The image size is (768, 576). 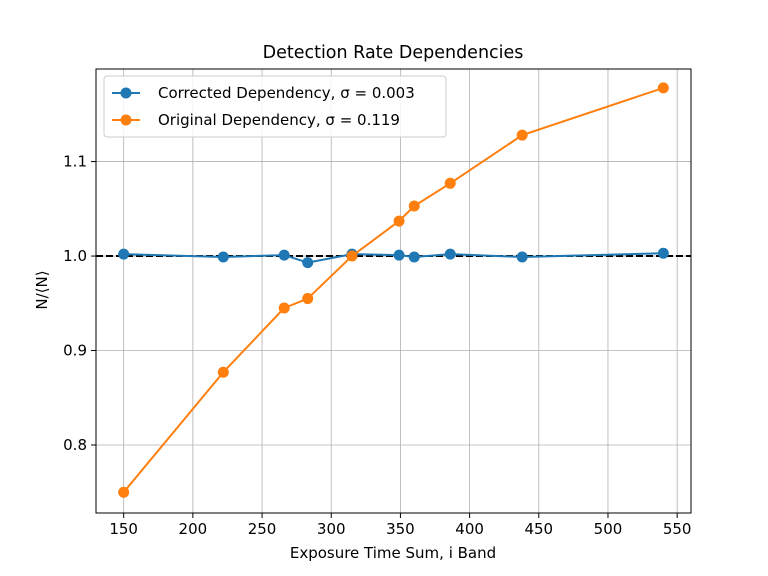 I want to click on y-tick-label: 0.8, so click(x=75, y=445).